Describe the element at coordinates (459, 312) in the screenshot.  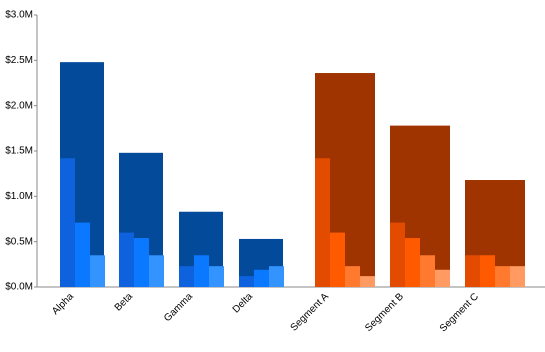
I see `x-tick-label: Segment C` at that location.